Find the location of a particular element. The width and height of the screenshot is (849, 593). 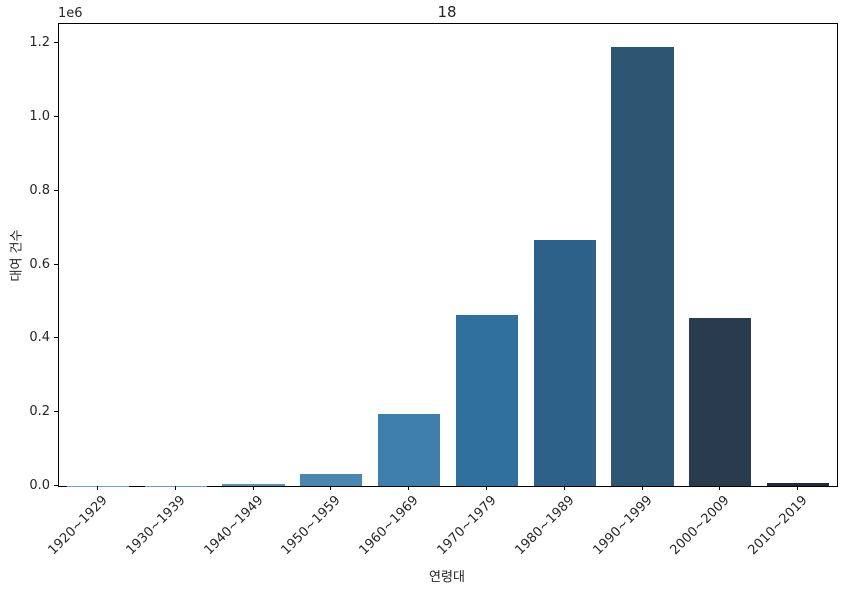

bar-1990~1999 is located at coordinates (642, 266).